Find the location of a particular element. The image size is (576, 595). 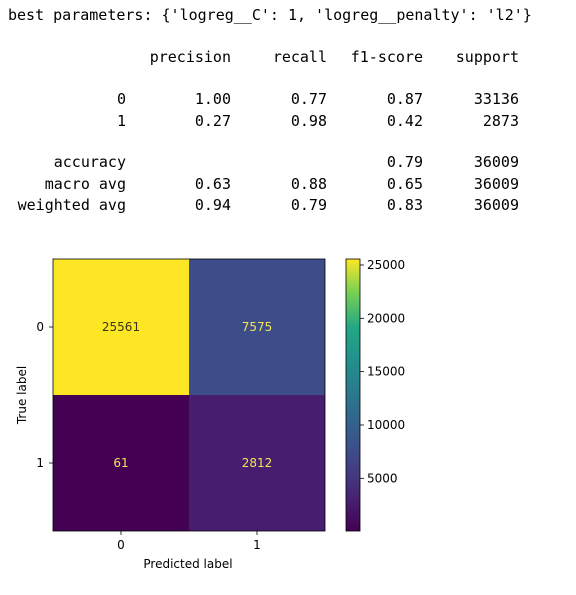

row1-support: 2873 is located at coordinates (500, 121).